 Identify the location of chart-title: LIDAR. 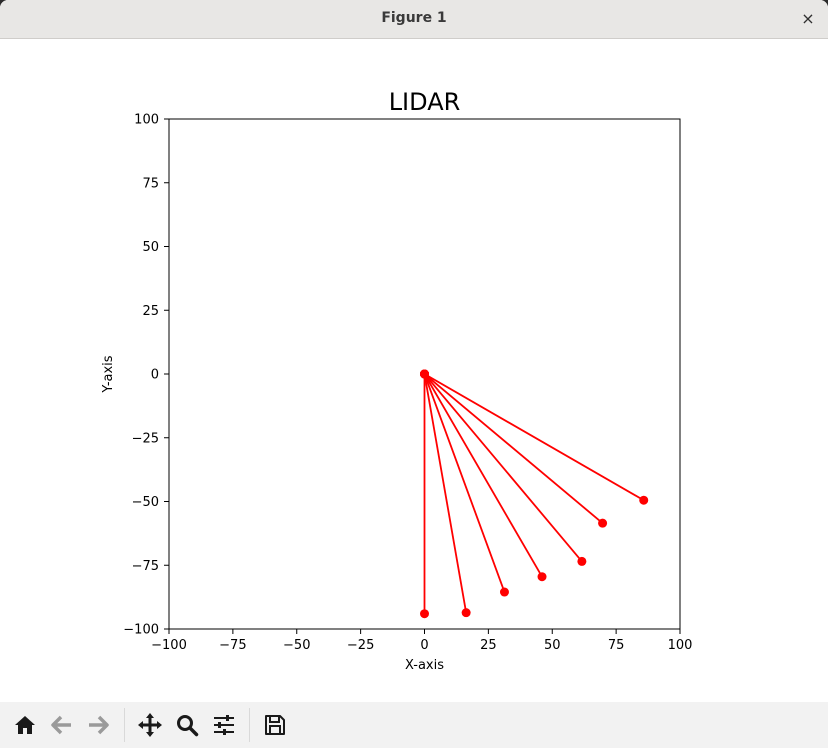
(425, 102).